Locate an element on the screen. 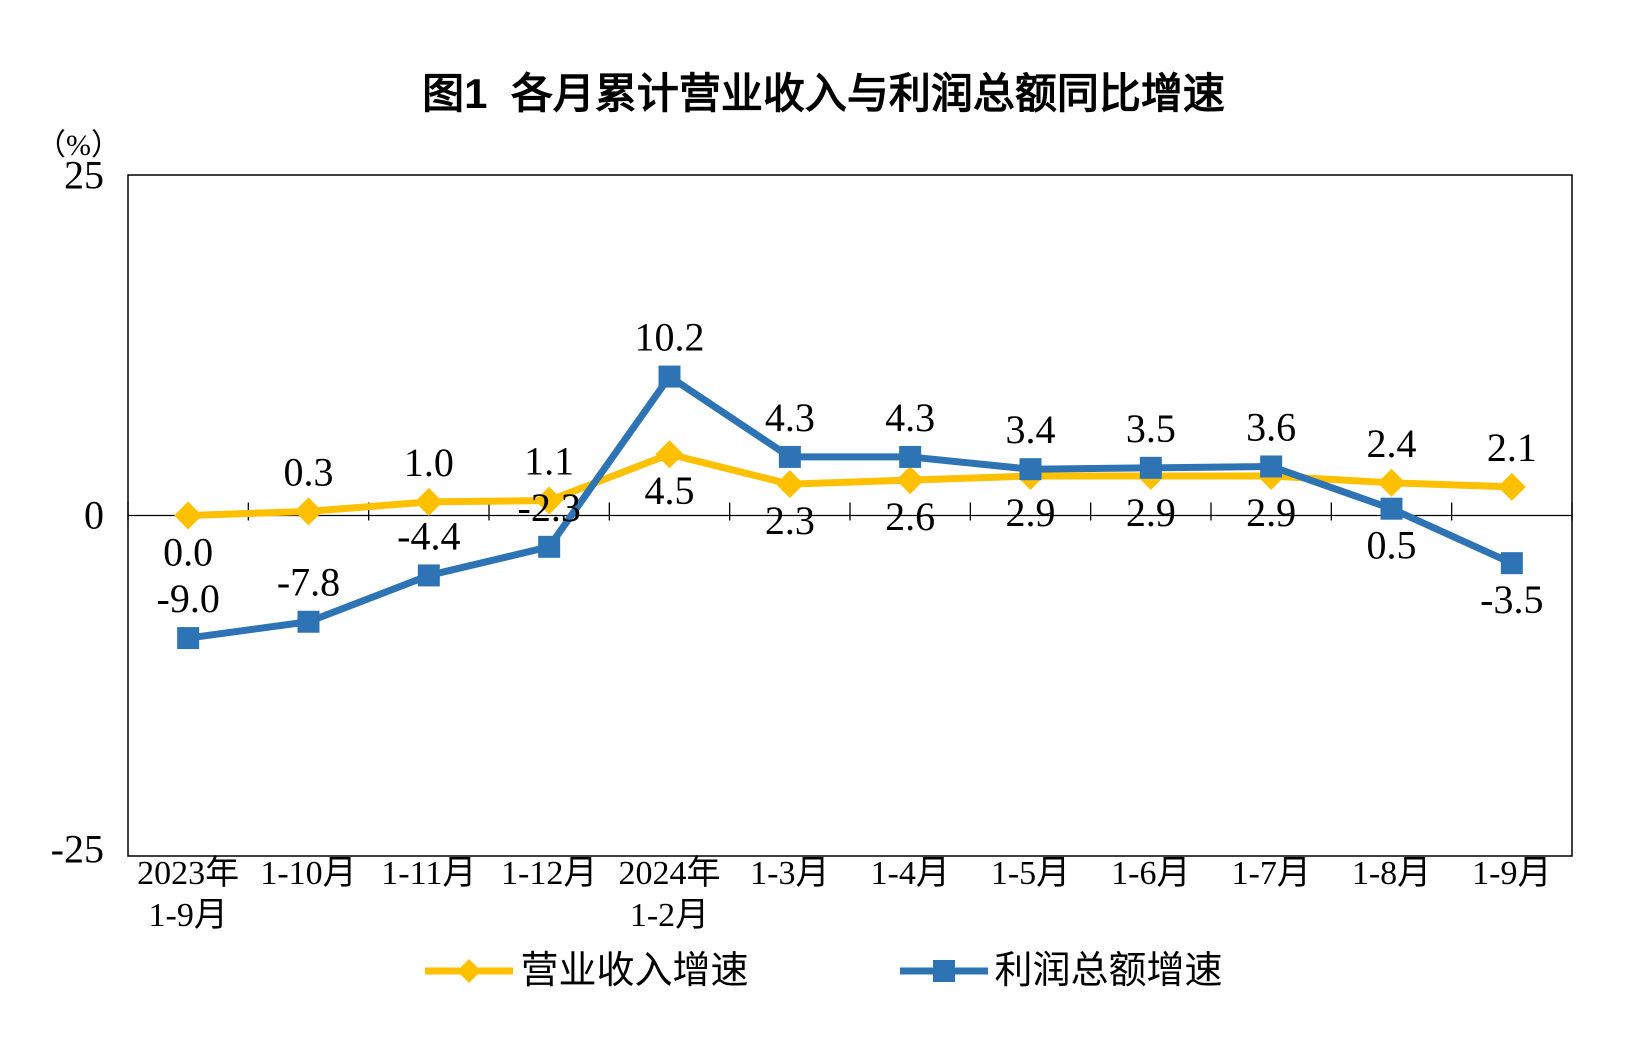  chart-title: 图1 各月累计营业收入与利润总额同比增速 is located at coordinates (823, 93).